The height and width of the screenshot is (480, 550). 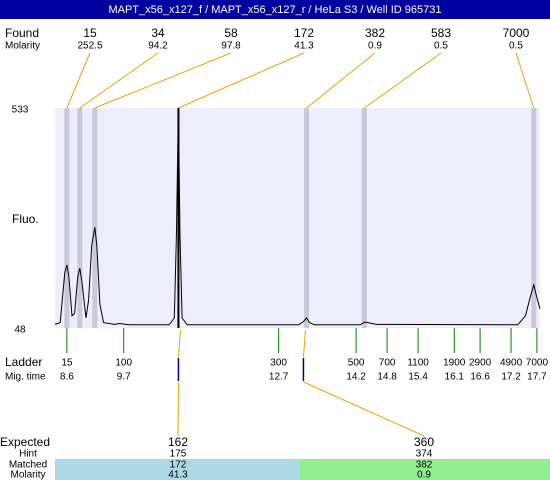 What do you see at coordinates (124, 377) in the screenshot?
I see `ladder-time: 9.7` at bounding box center [124, 377].